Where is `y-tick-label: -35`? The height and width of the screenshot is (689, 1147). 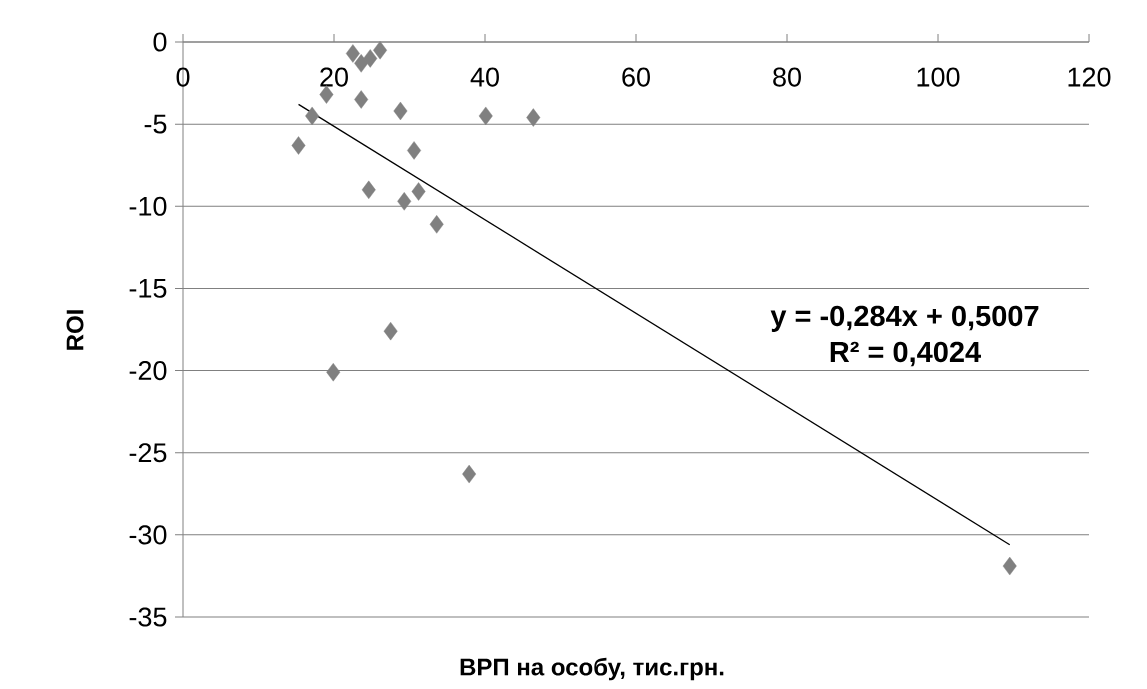 y-tick-label: -35 is located at coordinates (148, 617).